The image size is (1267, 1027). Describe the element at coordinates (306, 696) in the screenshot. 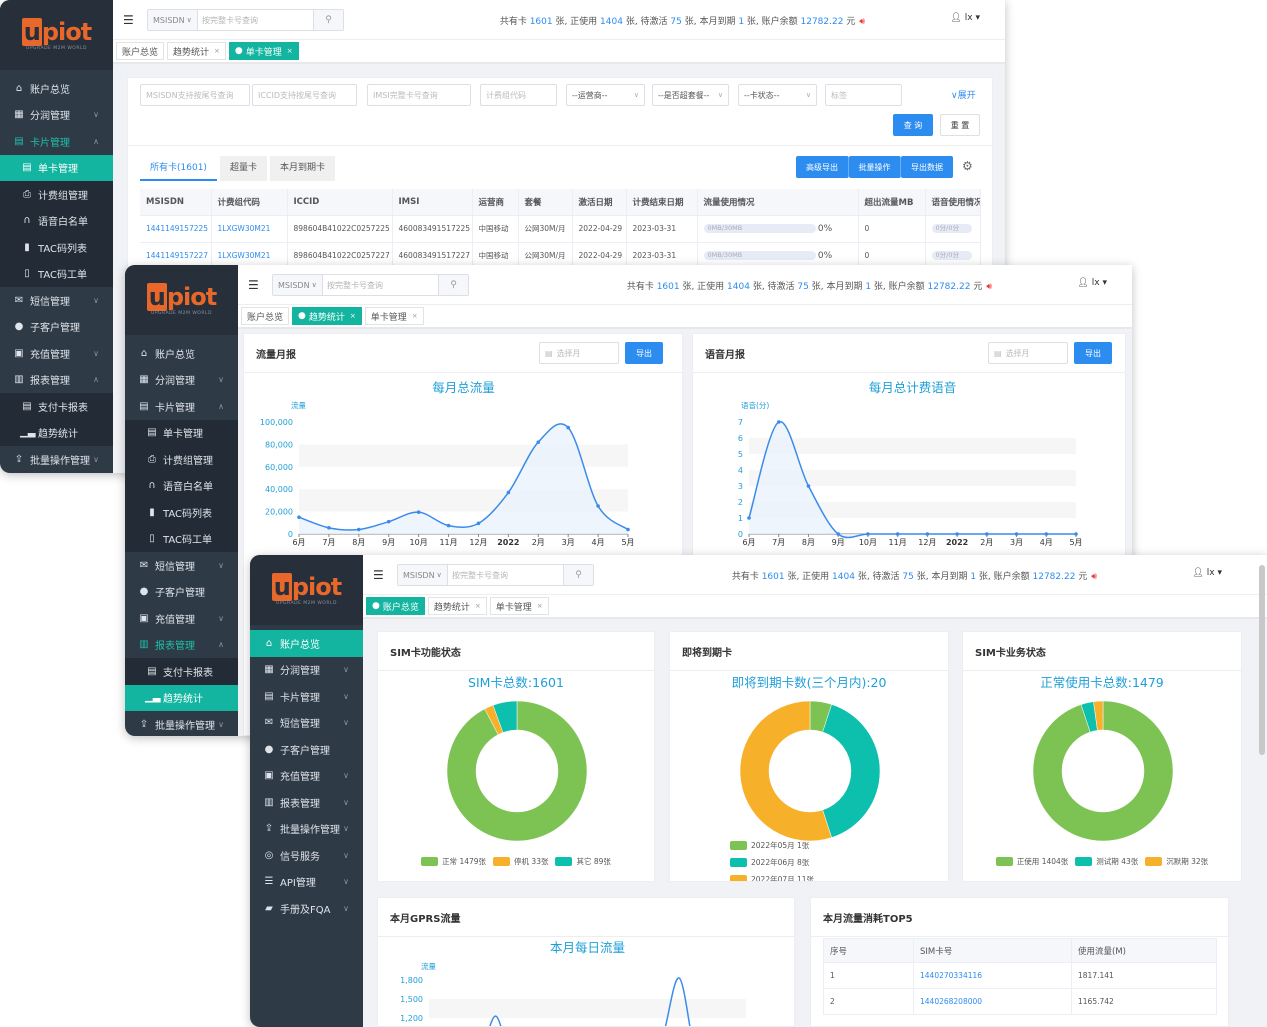

I see `sidebar-item-card: ▤ 卡片管理 ∨` at that location.